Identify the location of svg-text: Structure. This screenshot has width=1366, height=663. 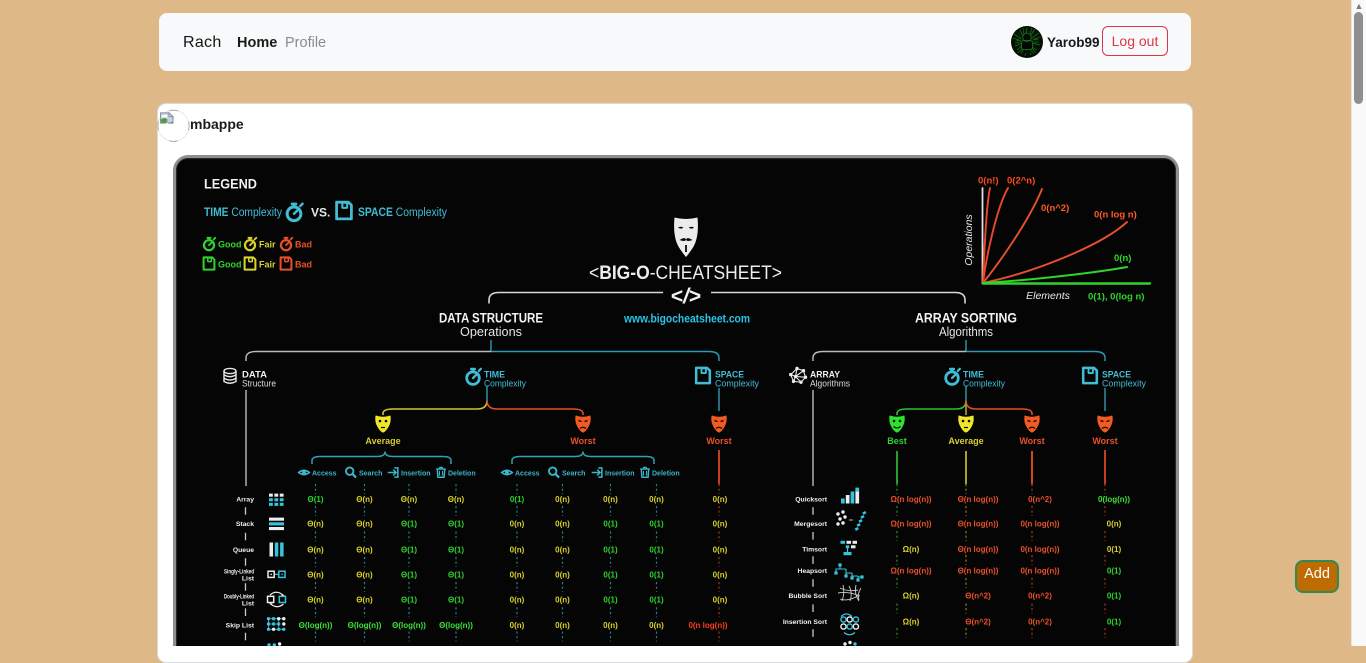
(259, 384).